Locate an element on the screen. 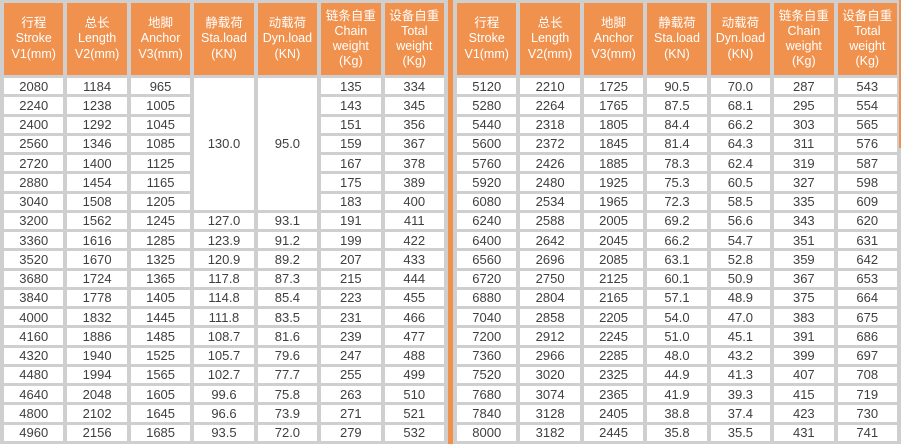  table-row: 6880 2804 2165 57.1 48.9 375 664 is located at coordinates (677, 297).